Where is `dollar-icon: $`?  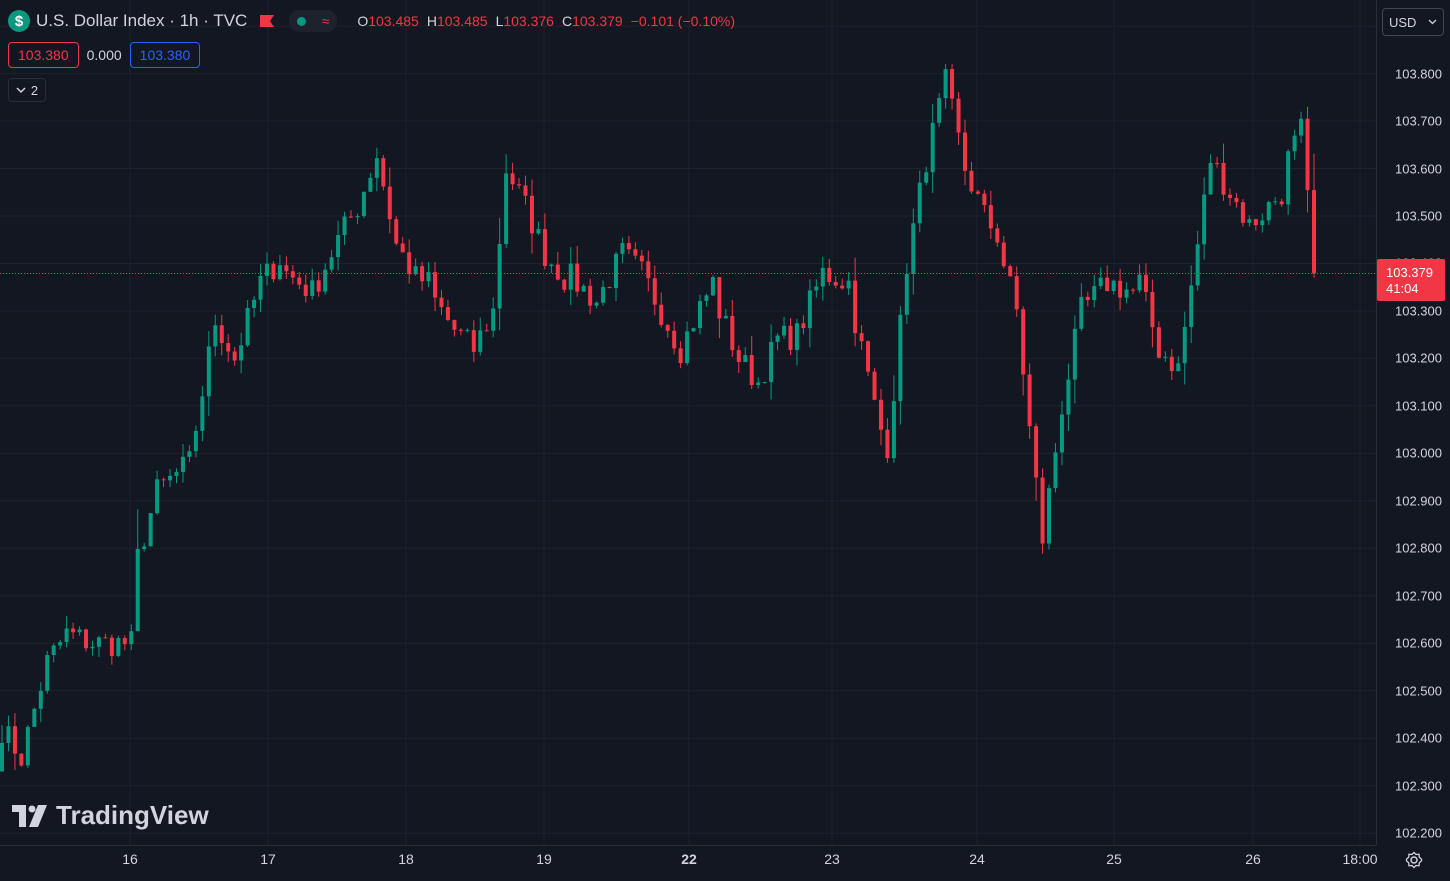
dollar-icon: $ is located at coordinates (19, 21).